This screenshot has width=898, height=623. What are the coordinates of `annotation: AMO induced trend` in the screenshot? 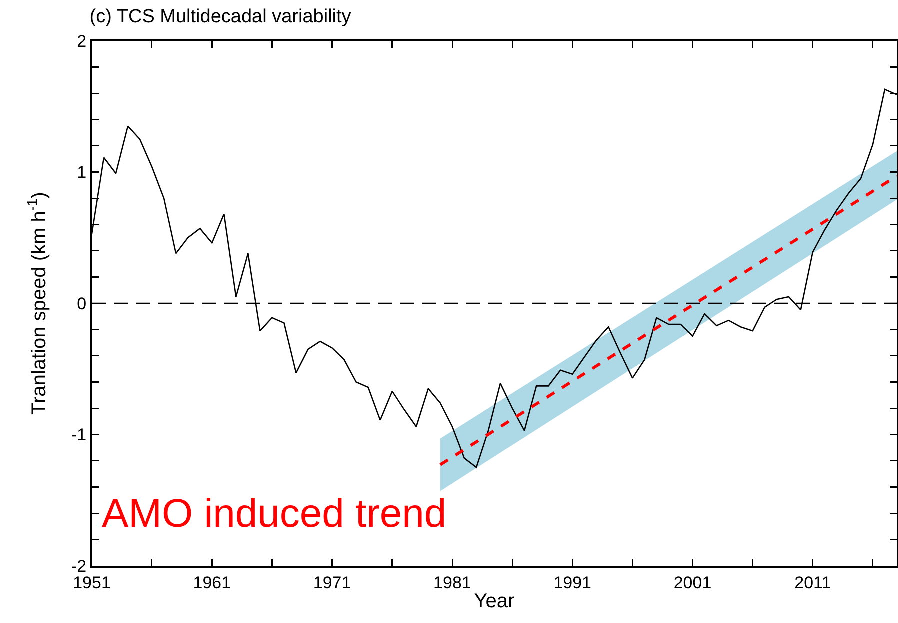 It's located at (274, 514).